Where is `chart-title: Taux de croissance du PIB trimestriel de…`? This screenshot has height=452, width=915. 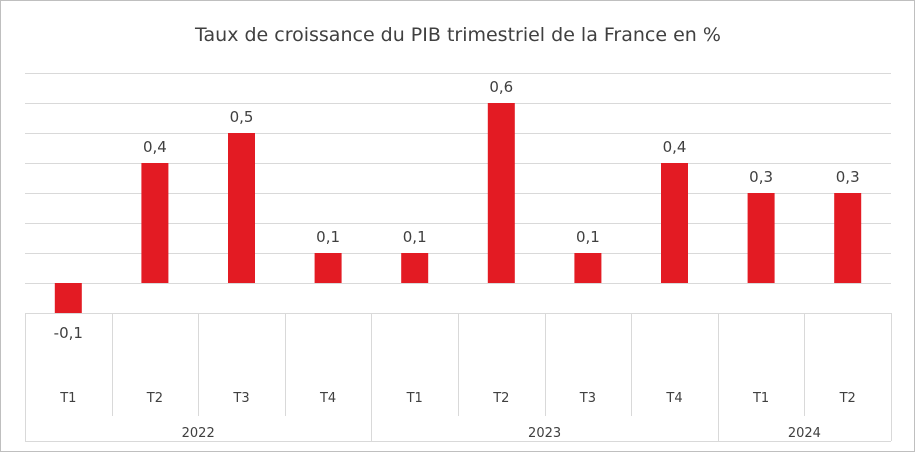 chart-title: Taux de croissance du PIB trimestriel de… is located at coordinates (457, 35).